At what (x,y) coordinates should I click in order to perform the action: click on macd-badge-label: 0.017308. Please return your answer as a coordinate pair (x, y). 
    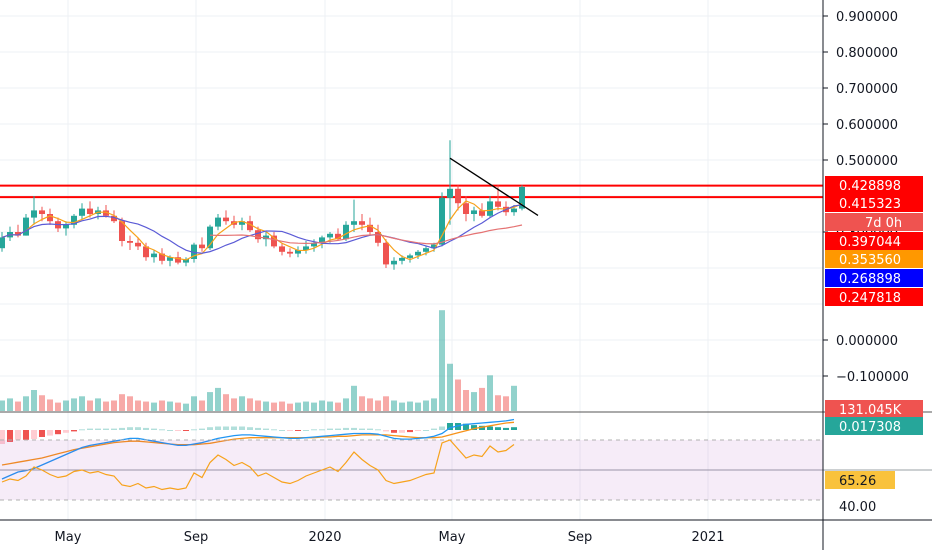
    Looking at the image, I should click on (870, 427).